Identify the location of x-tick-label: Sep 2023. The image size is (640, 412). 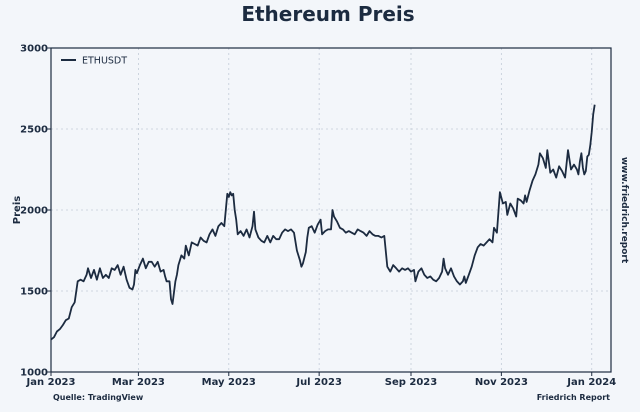
(411, 382).